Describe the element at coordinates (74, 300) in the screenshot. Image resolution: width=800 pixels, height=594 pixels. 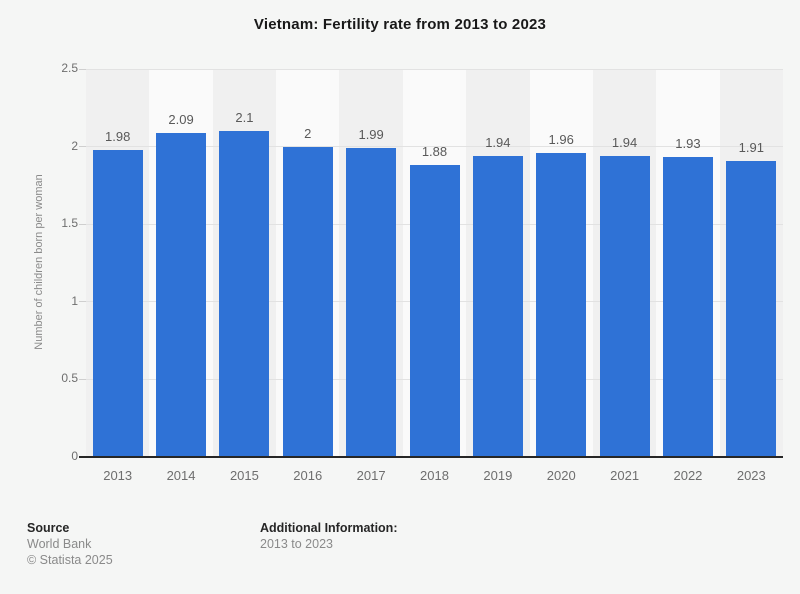
I see `y-tick-label: 1` at that location.